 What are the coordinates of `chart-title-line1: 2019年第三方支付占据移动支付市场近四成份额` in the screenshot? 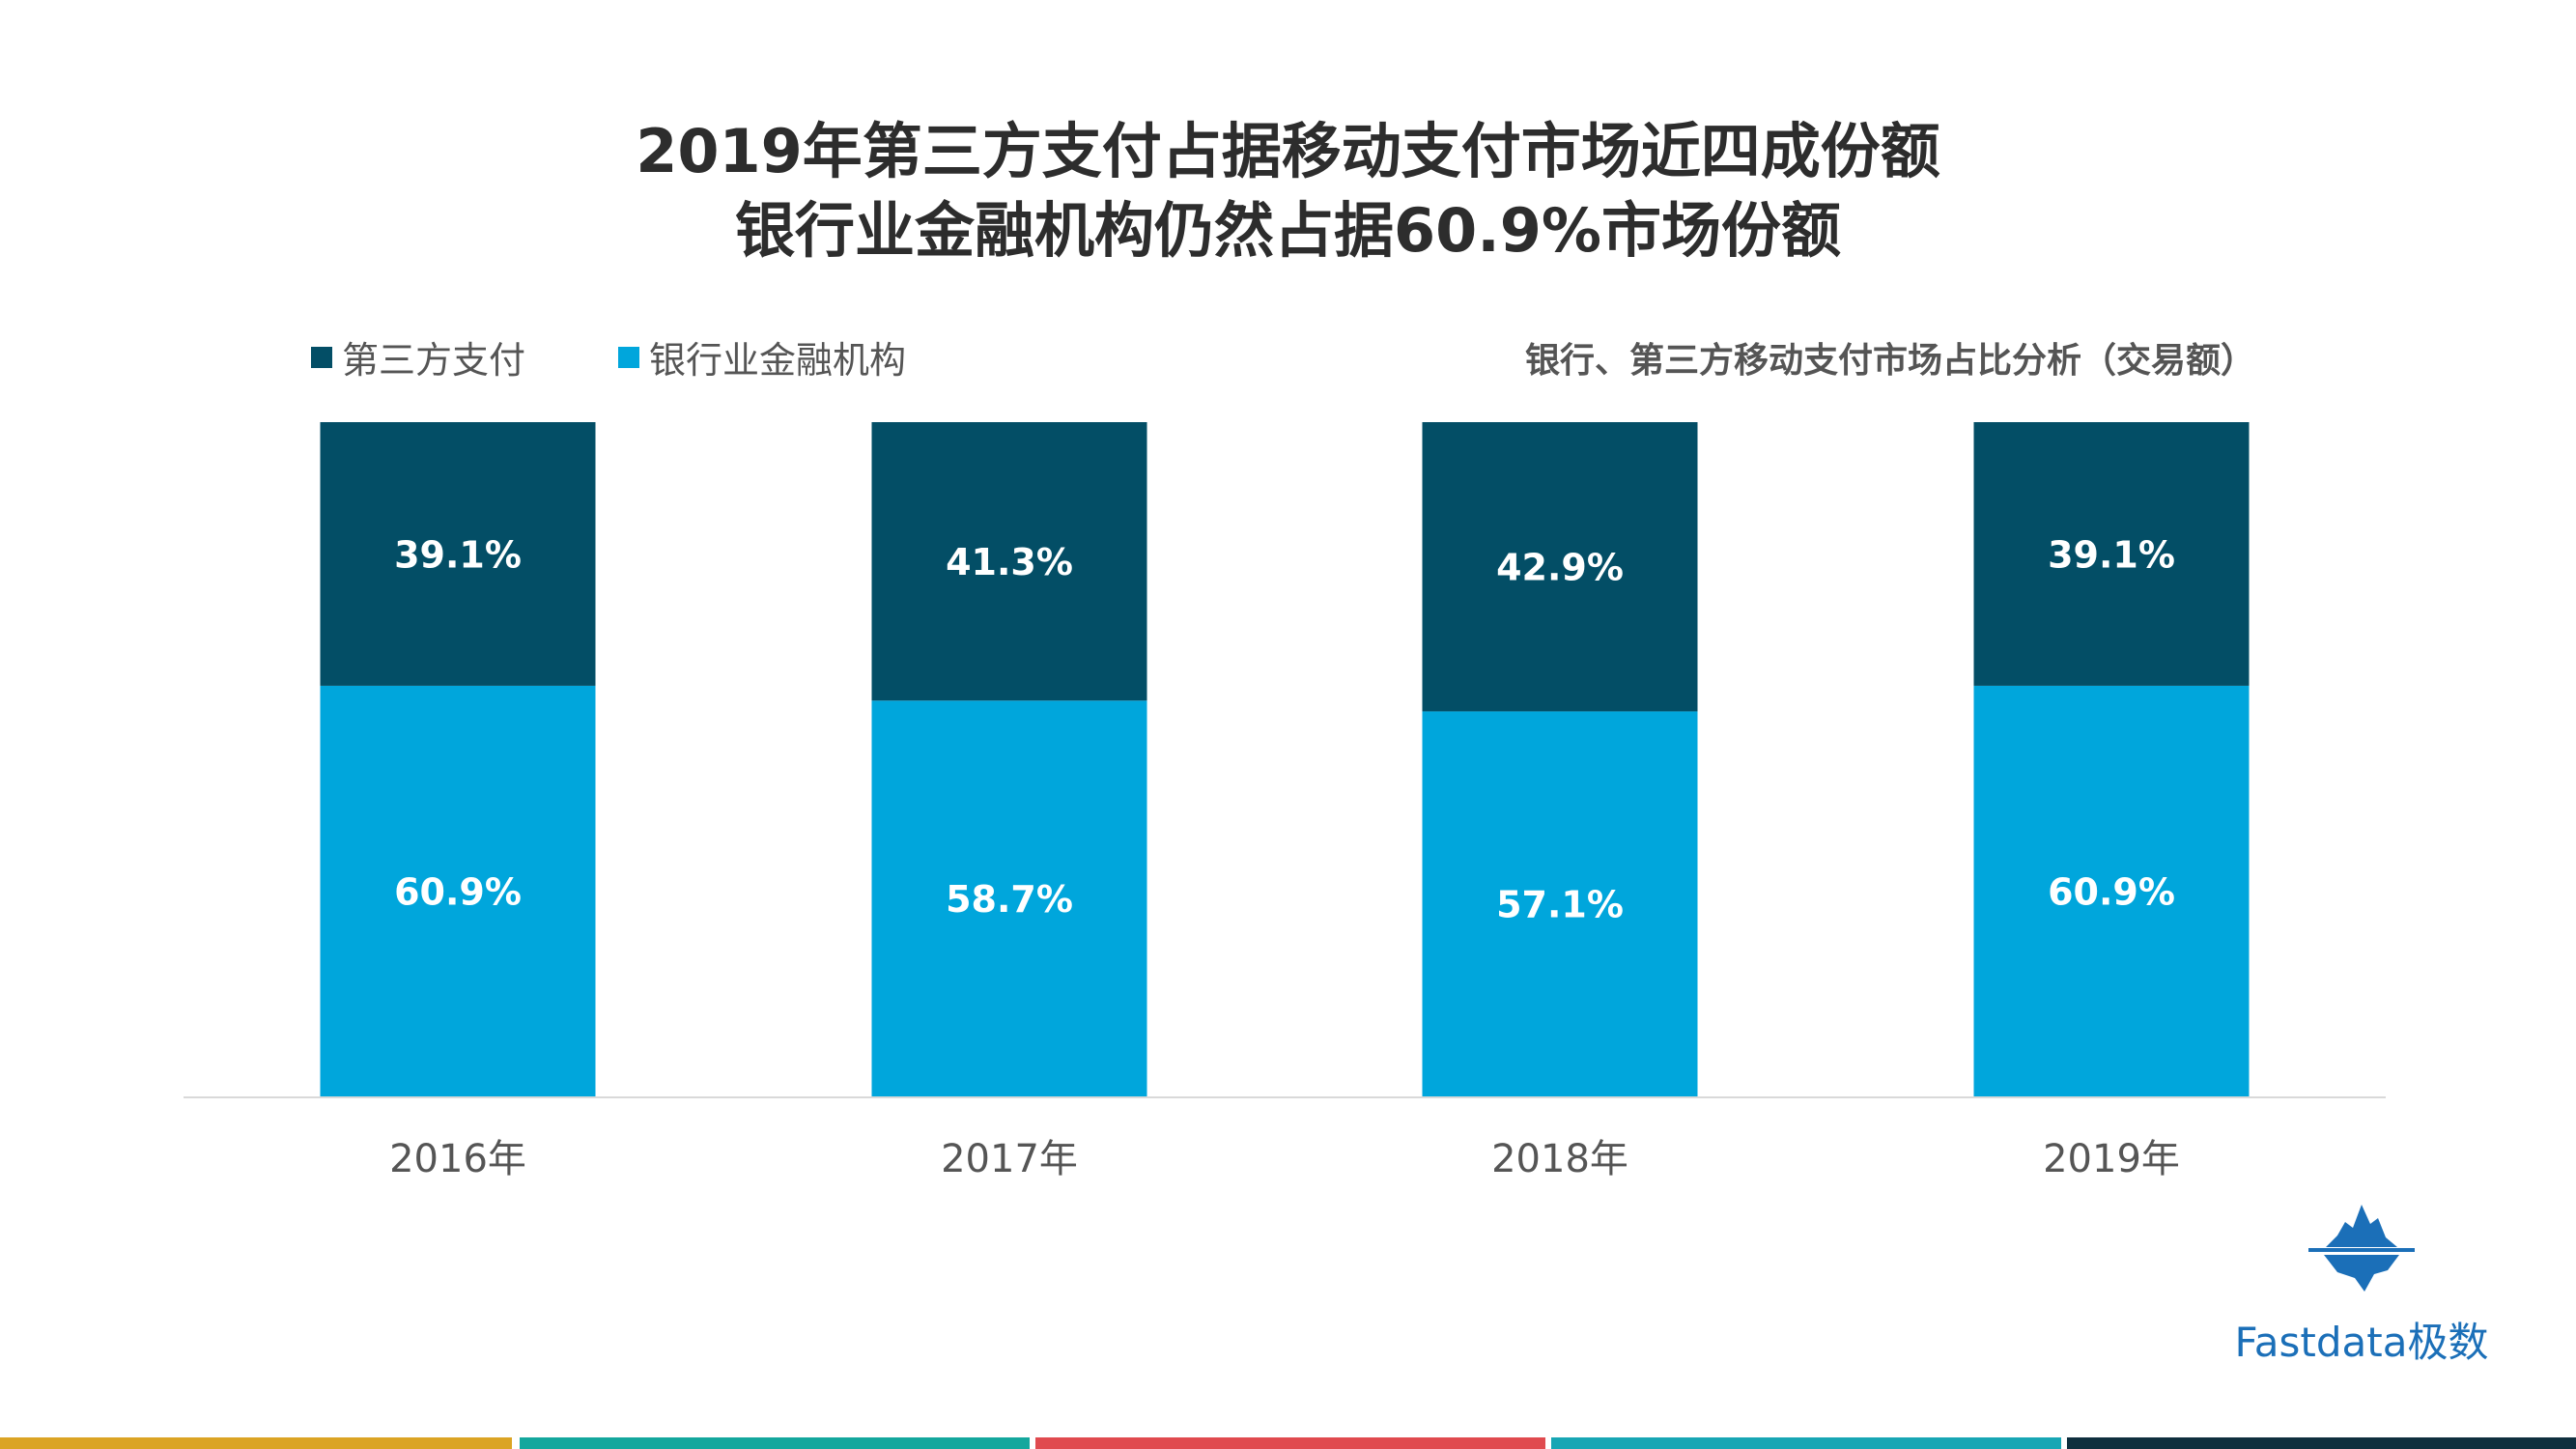 It's located at (1288, 151).